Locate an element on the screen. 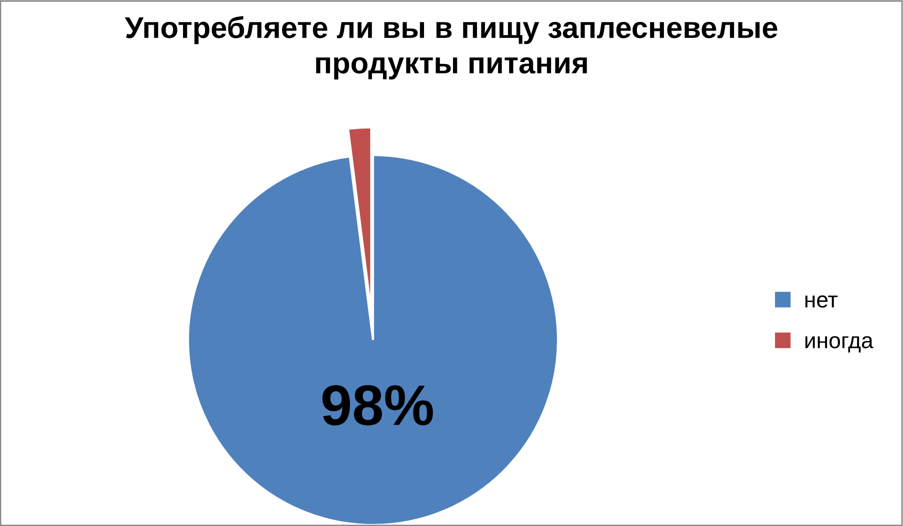 The width and height of the screenshot is (903, 526). data-label: 98% is located at coordinates (377, 405).